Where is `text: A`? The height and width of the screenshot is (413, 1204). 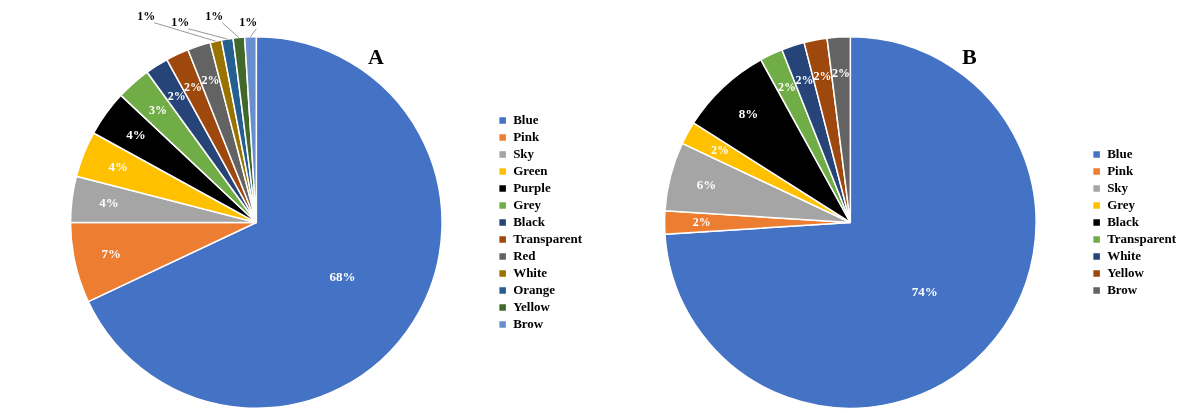
text: A is located at coordinates (376, 57).